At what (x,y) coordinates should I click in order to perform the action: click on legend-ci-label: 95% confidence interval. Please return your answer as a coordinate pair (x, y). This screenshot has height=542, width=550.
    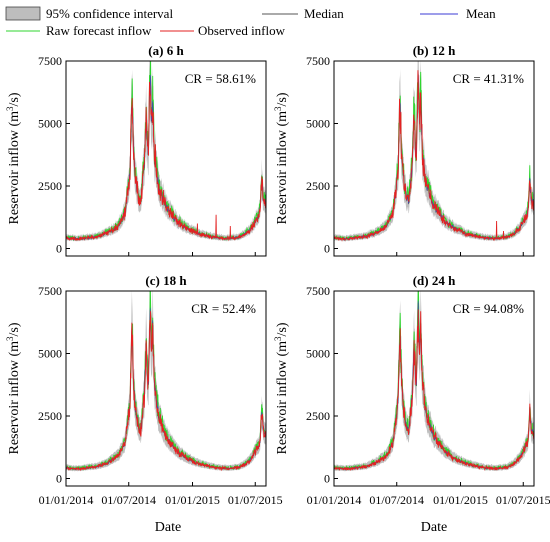
    Looking at the image, I should click on (109, 13).